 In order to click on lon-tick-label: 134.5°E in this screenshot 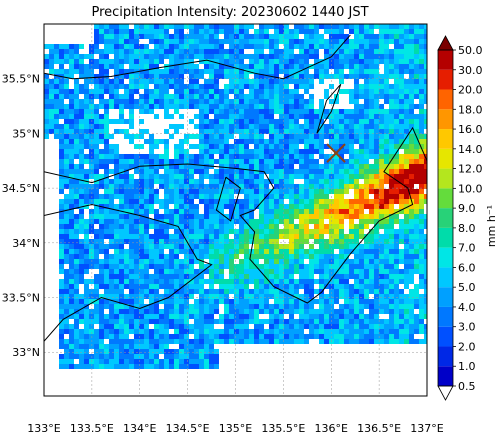, I will do `click(188, 428)`.